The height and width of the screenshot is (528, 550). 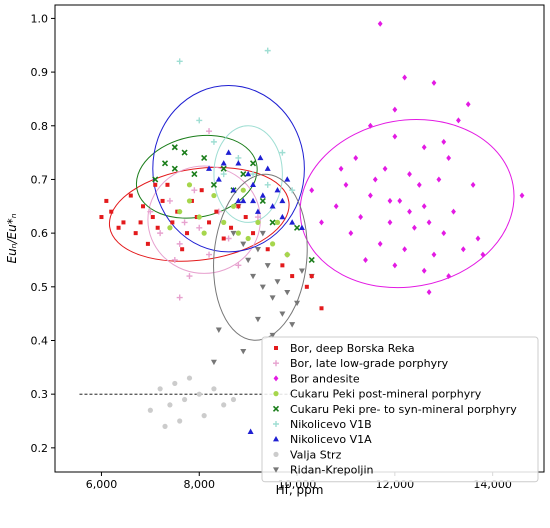 I want to click on y-tick-label: 0.5, so click(x=40, y=287).